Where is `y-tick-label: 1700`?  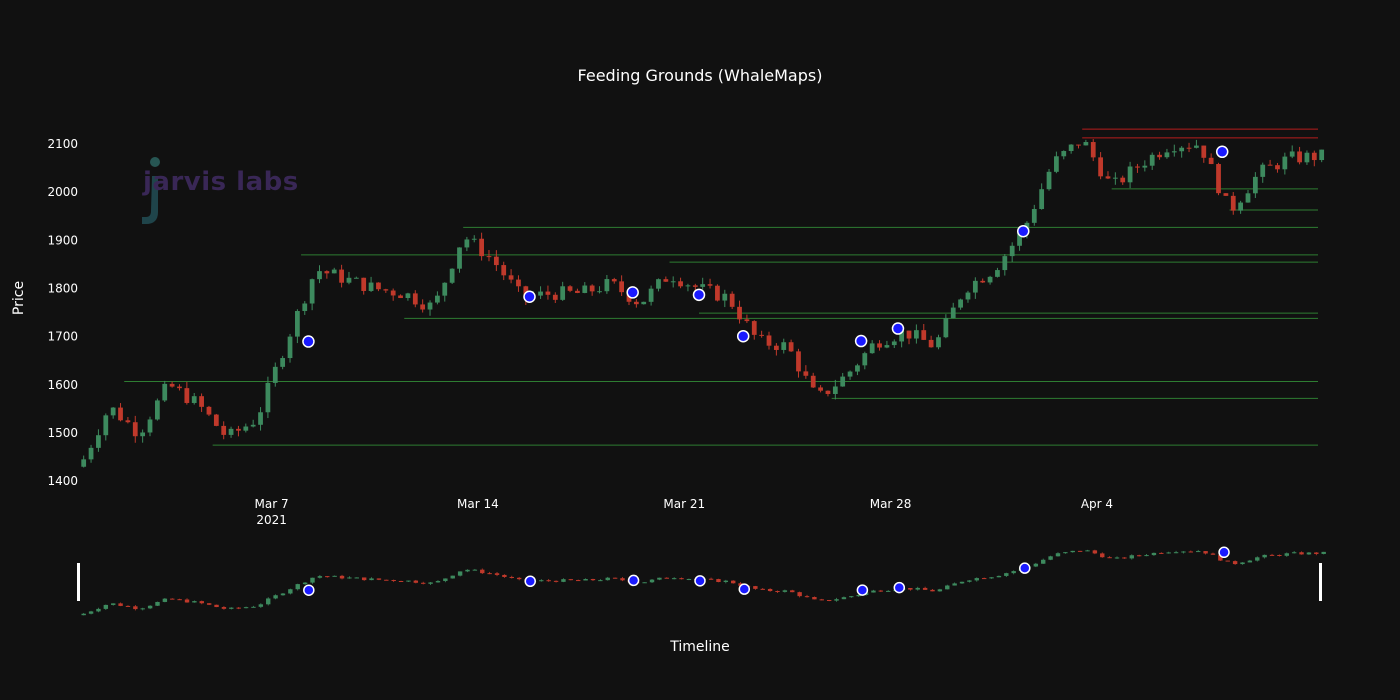 y-tick-label: 1700 is located at coordinates (62, 337).